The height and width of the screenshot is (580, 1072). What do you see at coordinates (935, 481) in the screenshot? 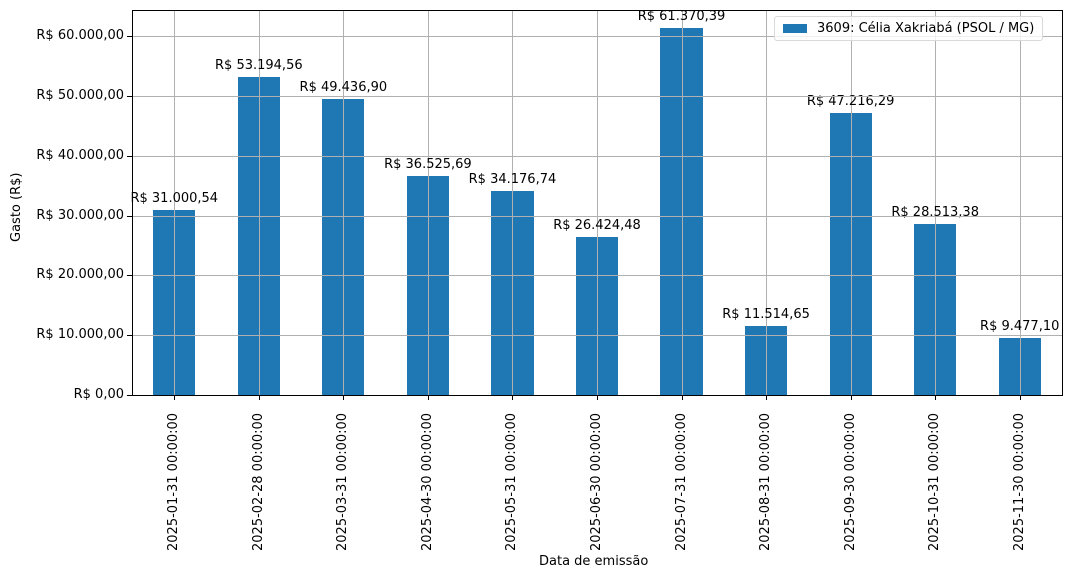
I see `x-tick-label: 2025-10-31 00:00:00` at bounding box center [935, 481].